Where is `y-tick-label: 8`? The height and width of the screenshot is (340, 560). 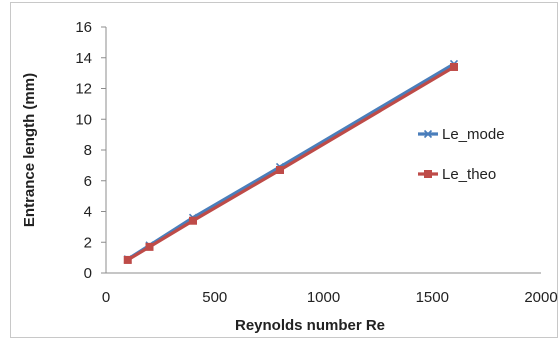
y-tick-label: 8 is located at coordinates (88, 150).